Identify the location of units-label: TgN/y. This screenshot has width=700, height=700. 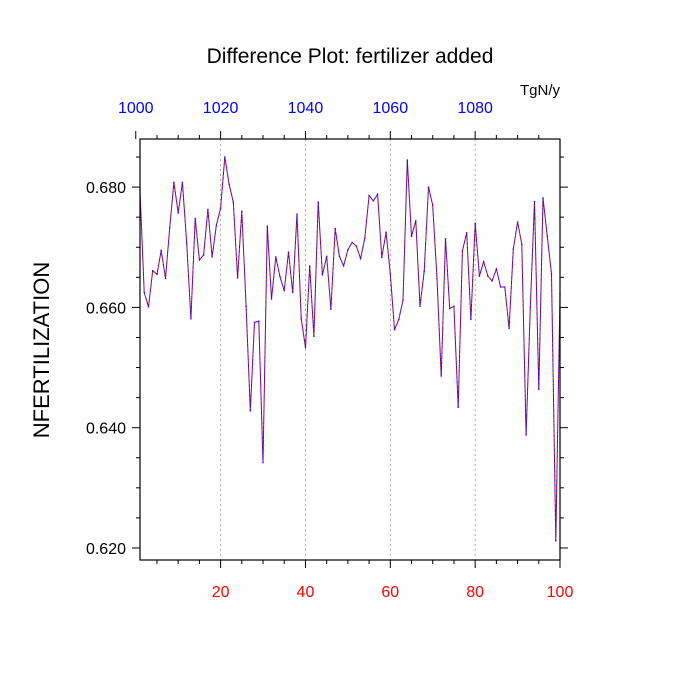
(540, 90).